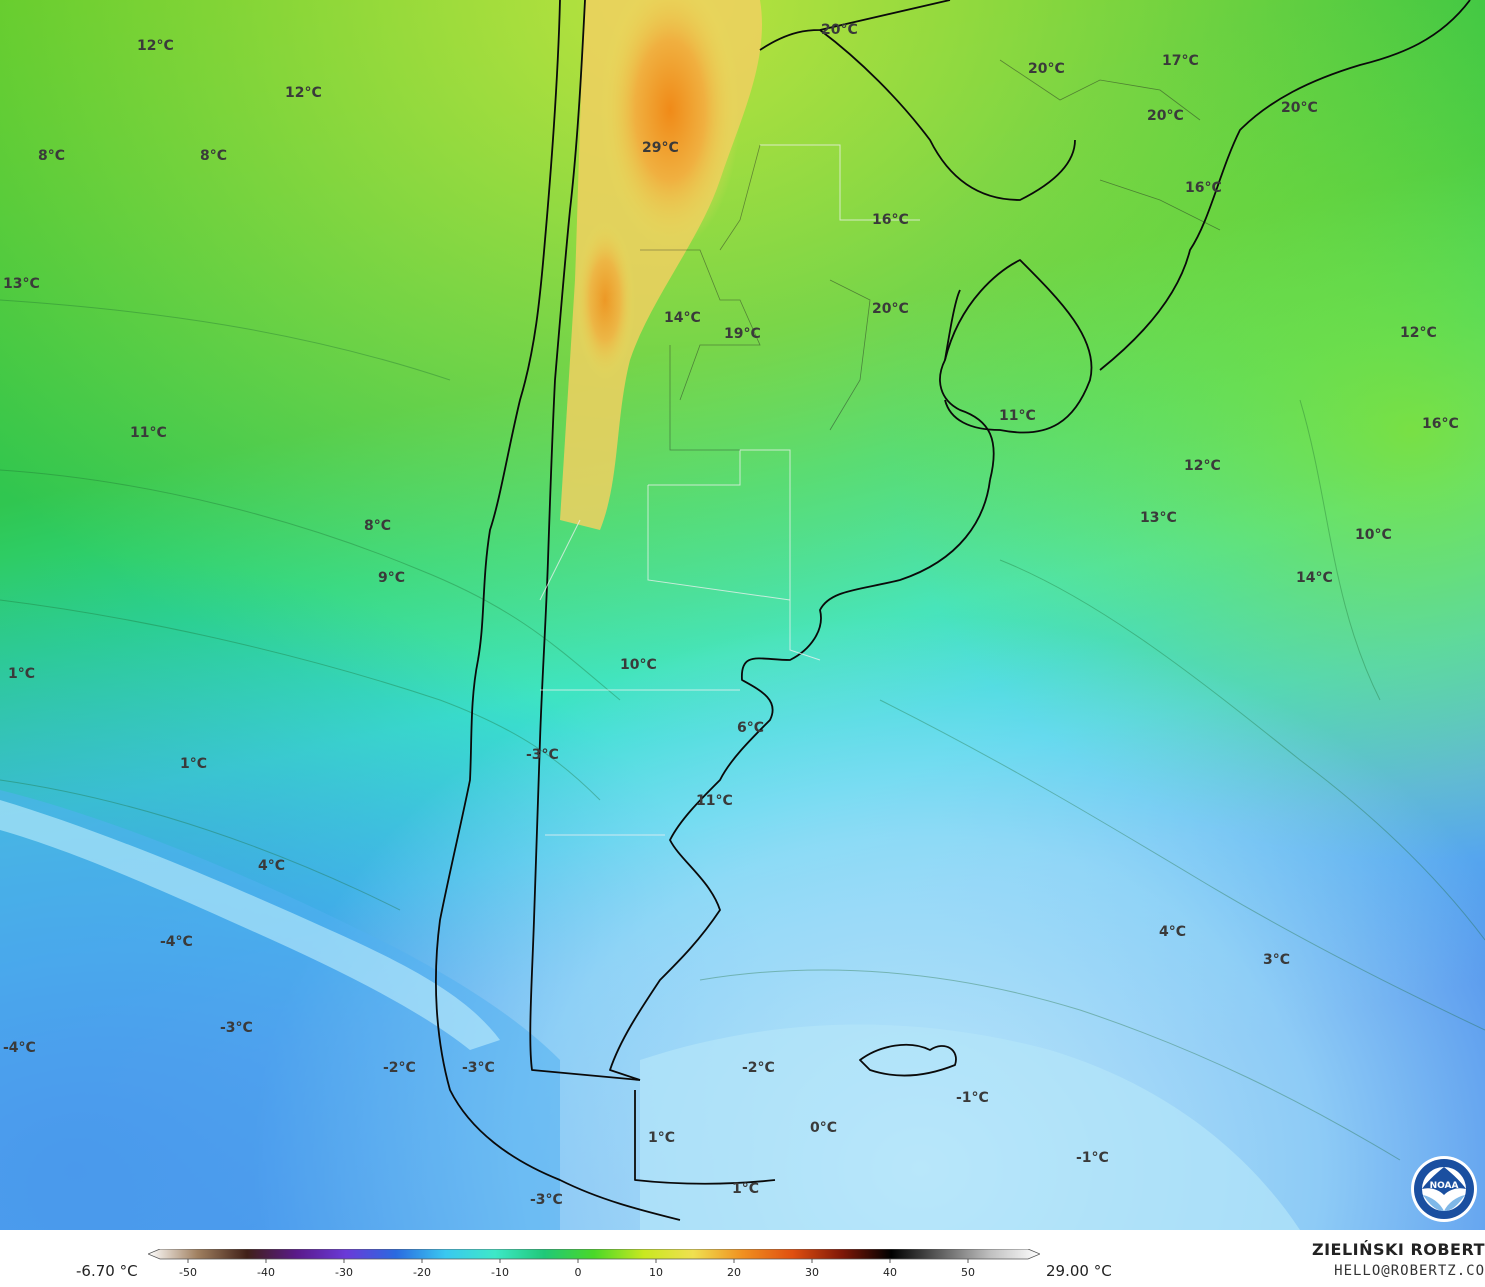 This screenshot has height=1287, width=1485. Describe the element at coordinates (1398, 1249) in the screenshot. I see `author-name: ZIELIŃSKI ROBERT` at that location.